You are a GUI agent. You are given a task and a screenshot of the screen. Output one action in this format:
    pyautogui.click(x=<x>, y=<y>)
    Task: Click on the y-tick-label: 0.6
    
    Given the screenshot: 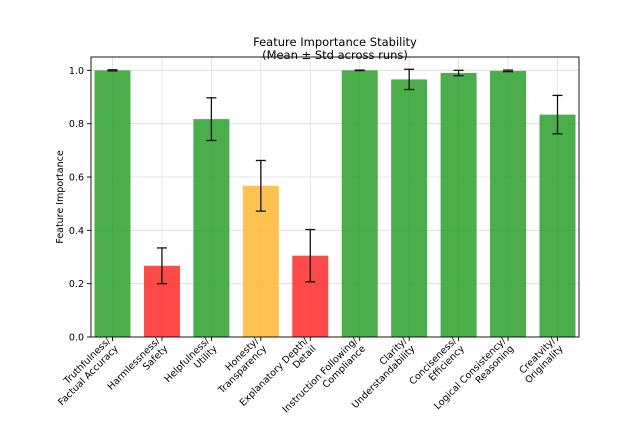 What is the action you would take?
    pyautogui.click(x=76, y=178)
    